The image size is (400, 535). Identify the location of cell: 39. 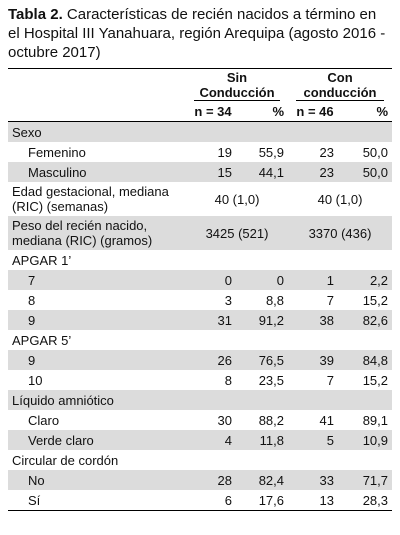
(315, 360).